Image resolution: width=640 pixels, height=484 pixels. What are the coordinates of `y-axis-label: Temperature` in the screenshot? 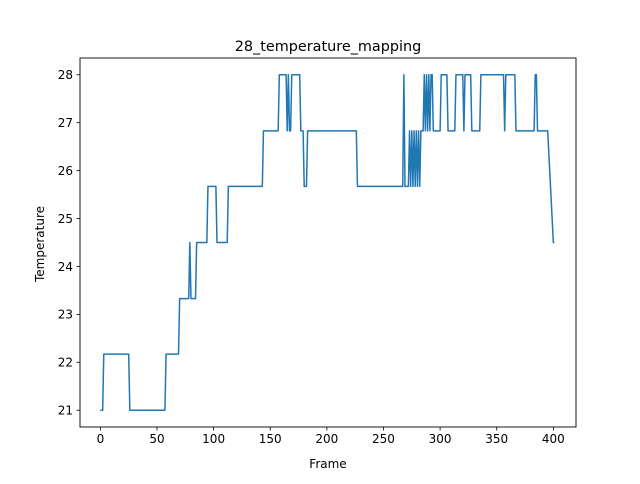 It's located at (40, 244).